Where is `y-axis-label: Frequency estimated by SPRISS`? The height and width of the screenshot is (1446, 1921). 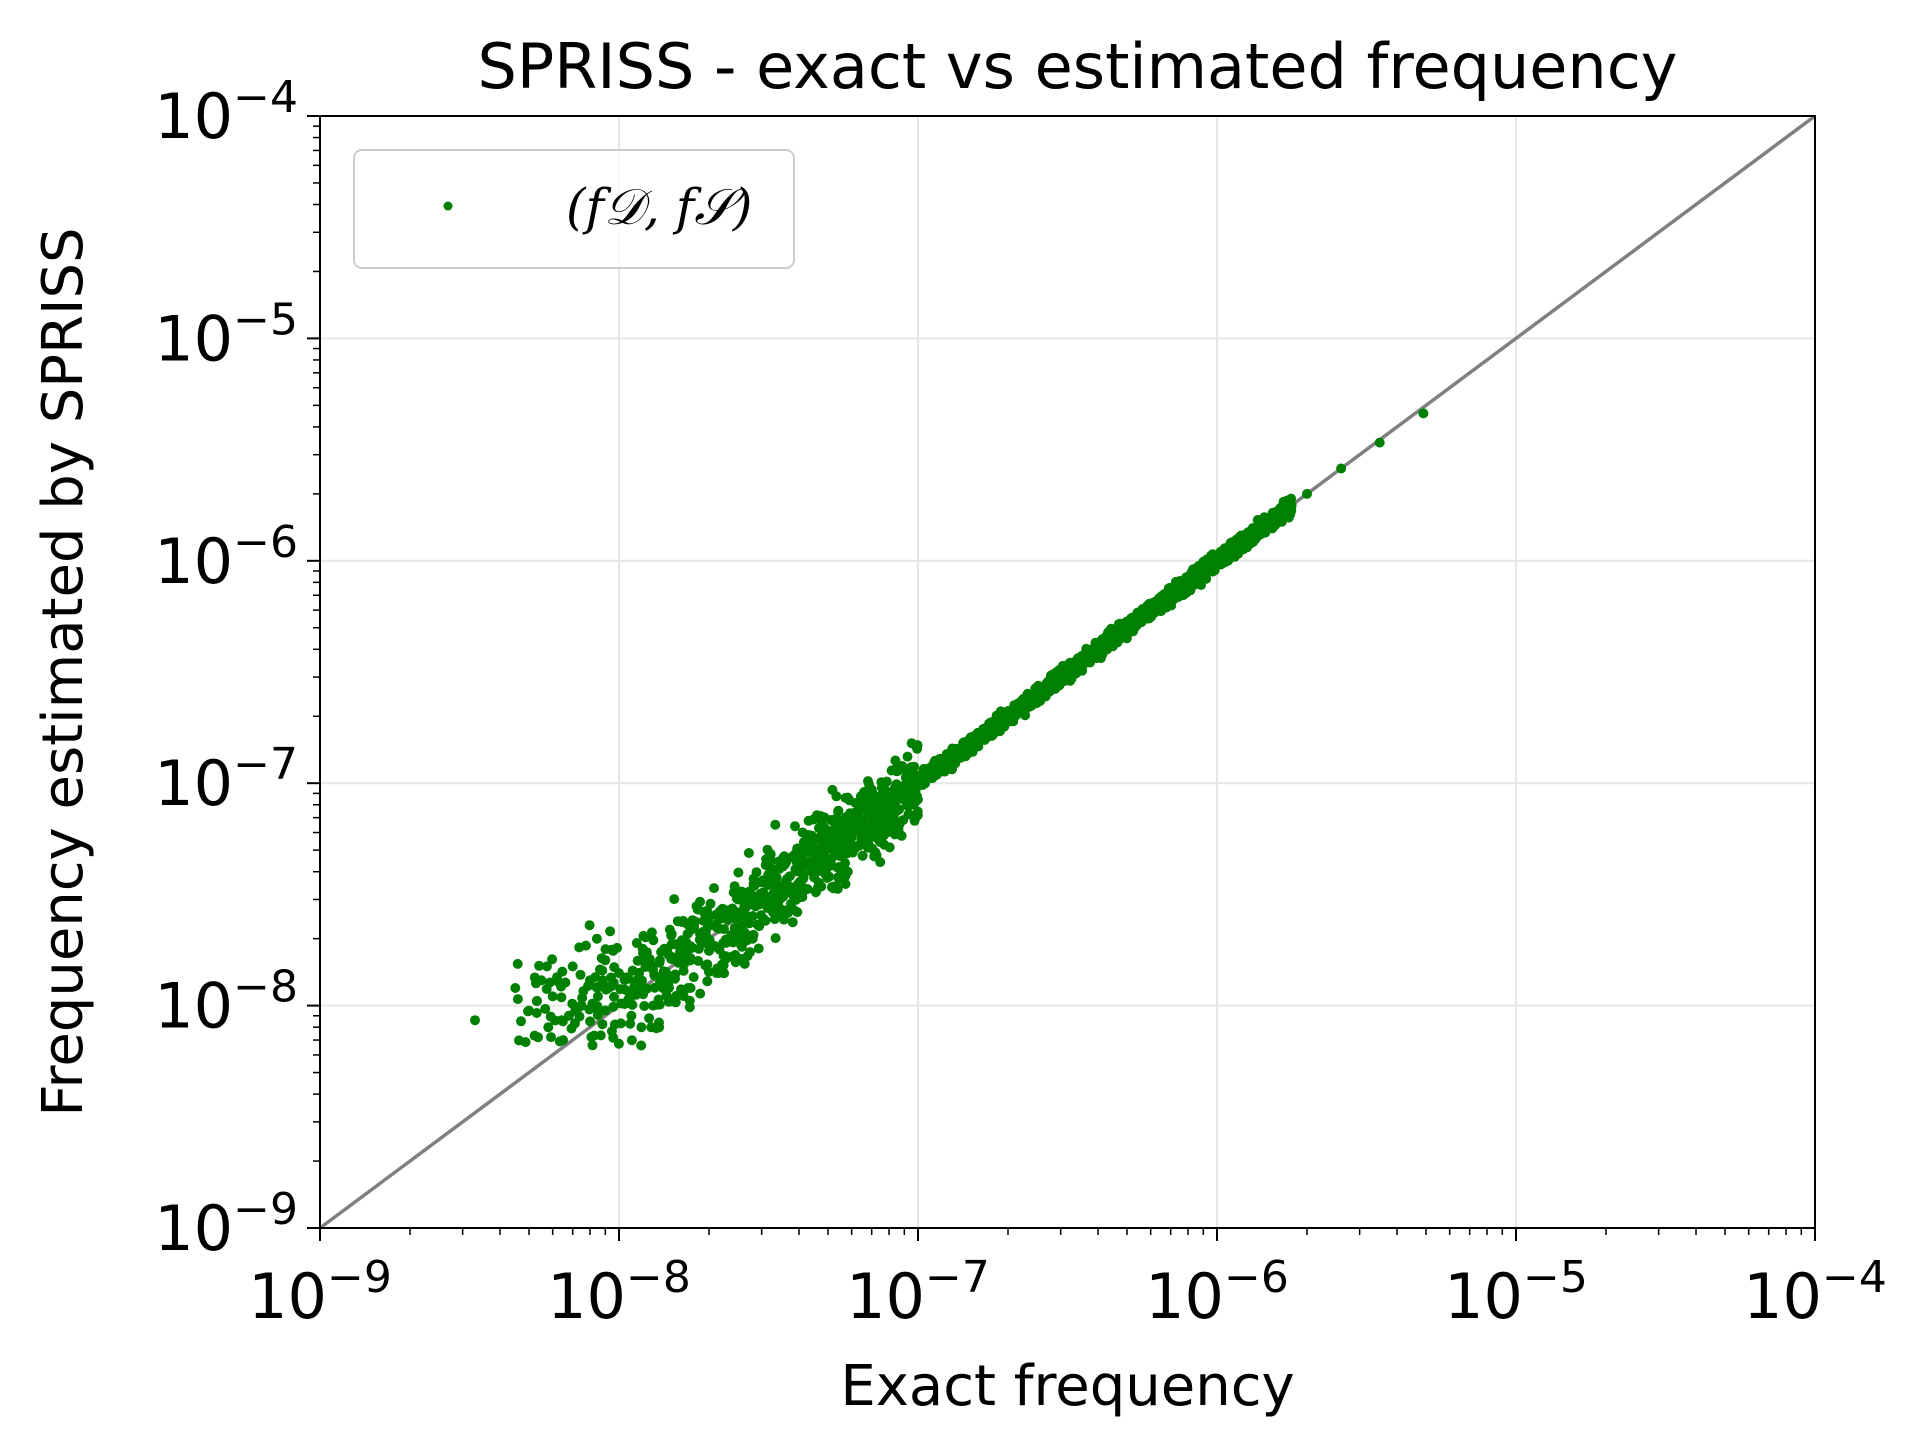 y-axis-label: Frequency estimated by SPRISS is located at coordinates (63, 671).